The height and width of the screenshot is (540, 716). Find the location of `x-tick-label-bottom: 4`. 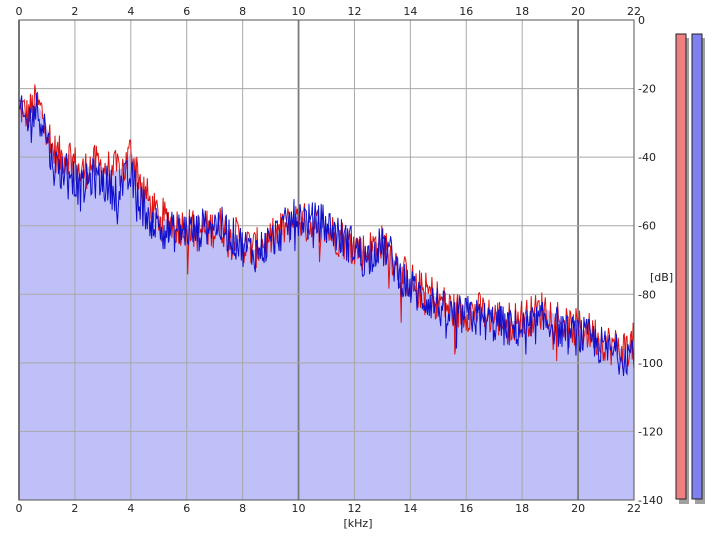

x-tick-label-bottom: 4 is located at coordinates (130, 508).